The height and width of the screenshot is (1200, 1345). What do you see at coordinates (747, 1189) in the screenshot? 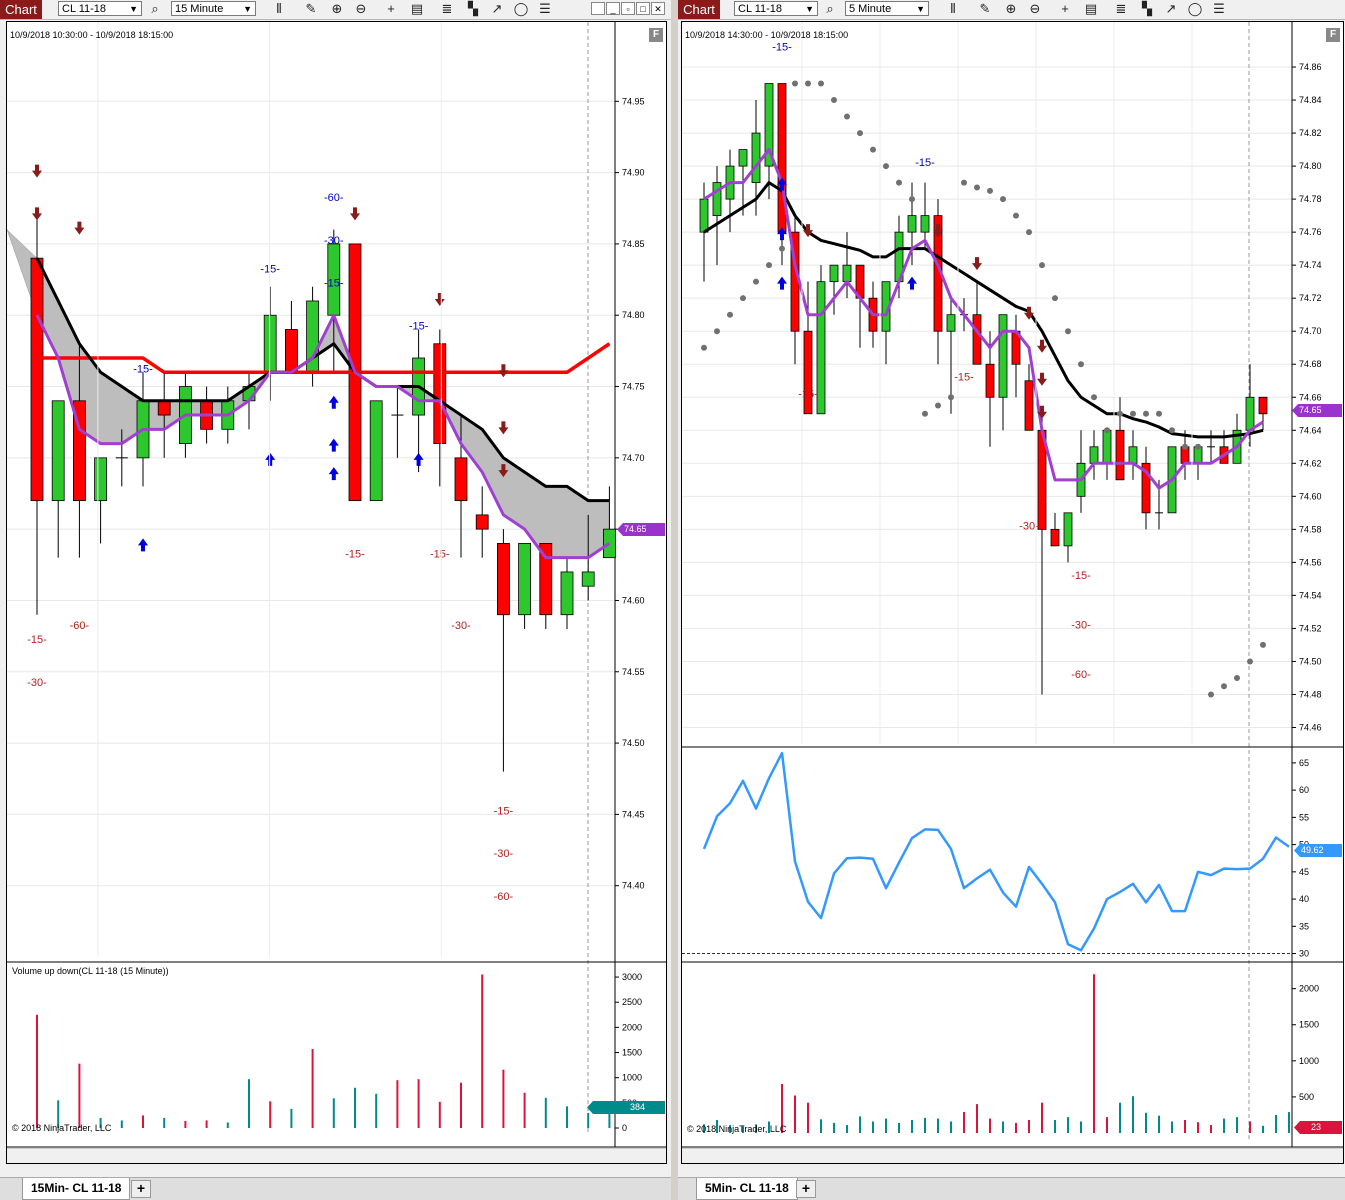
I see `tab-5min-cl: 5Min- CL 11-18` at bounding box center [747, 1189].